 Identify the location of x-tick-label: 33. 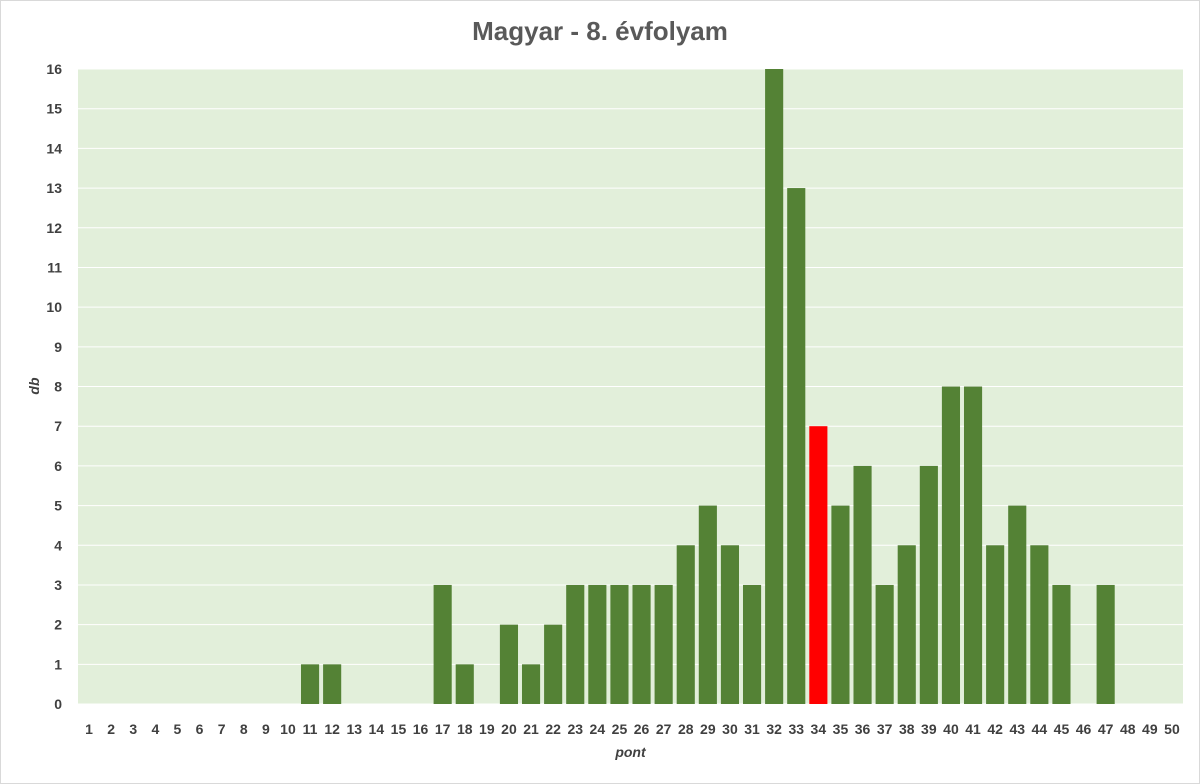
(796, 729).